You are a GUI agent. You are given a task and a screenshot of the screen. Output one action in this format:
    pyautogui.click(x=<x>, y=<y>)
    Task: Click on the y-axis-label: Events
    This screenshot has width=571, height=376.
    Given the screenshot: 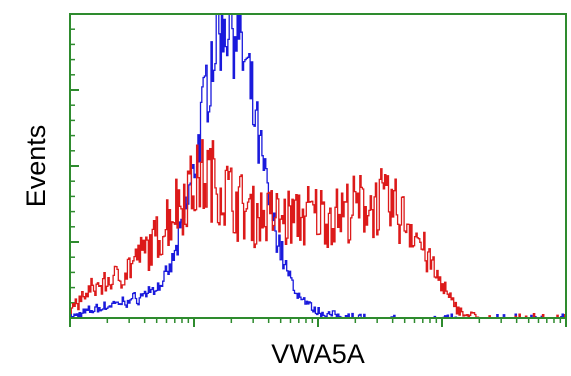 What is the action you would take?
    pyautogui.click(x=36, y=166)
    